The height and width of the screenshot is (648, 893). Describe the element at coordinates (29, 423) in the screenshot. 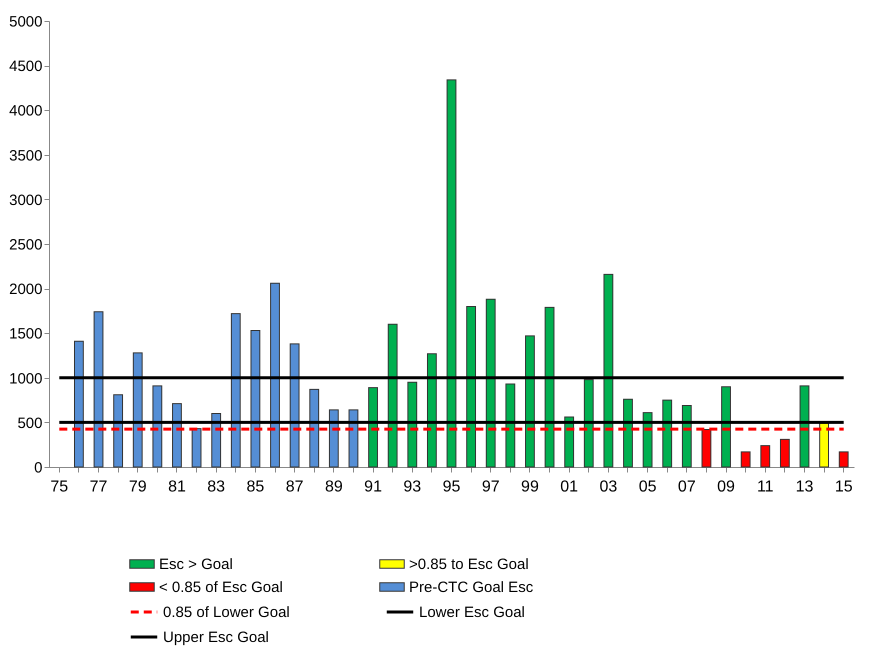

I see `y-tick-label: 500` at that location.